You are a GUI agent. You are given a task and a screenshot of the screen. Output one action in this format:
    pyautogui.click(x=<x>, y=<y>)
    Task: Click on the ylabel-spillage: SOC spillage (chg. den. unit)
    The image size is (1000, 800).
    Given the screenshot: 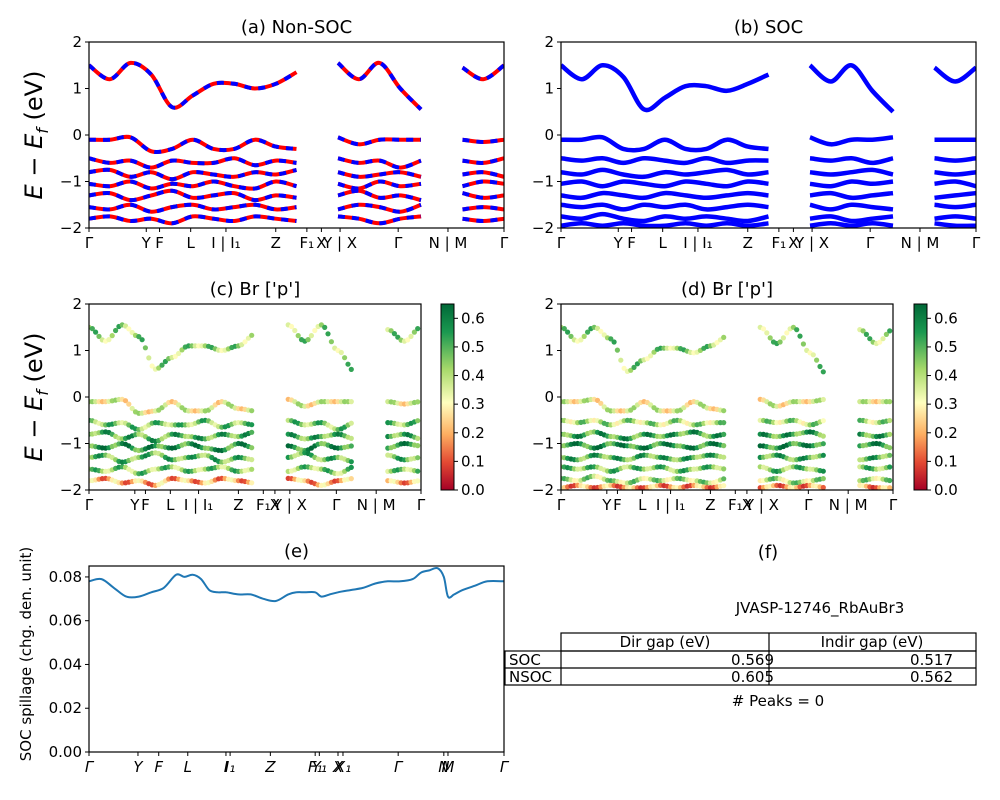 What is the action you would take?
    pyautogui.click(x=26, y=654)
    